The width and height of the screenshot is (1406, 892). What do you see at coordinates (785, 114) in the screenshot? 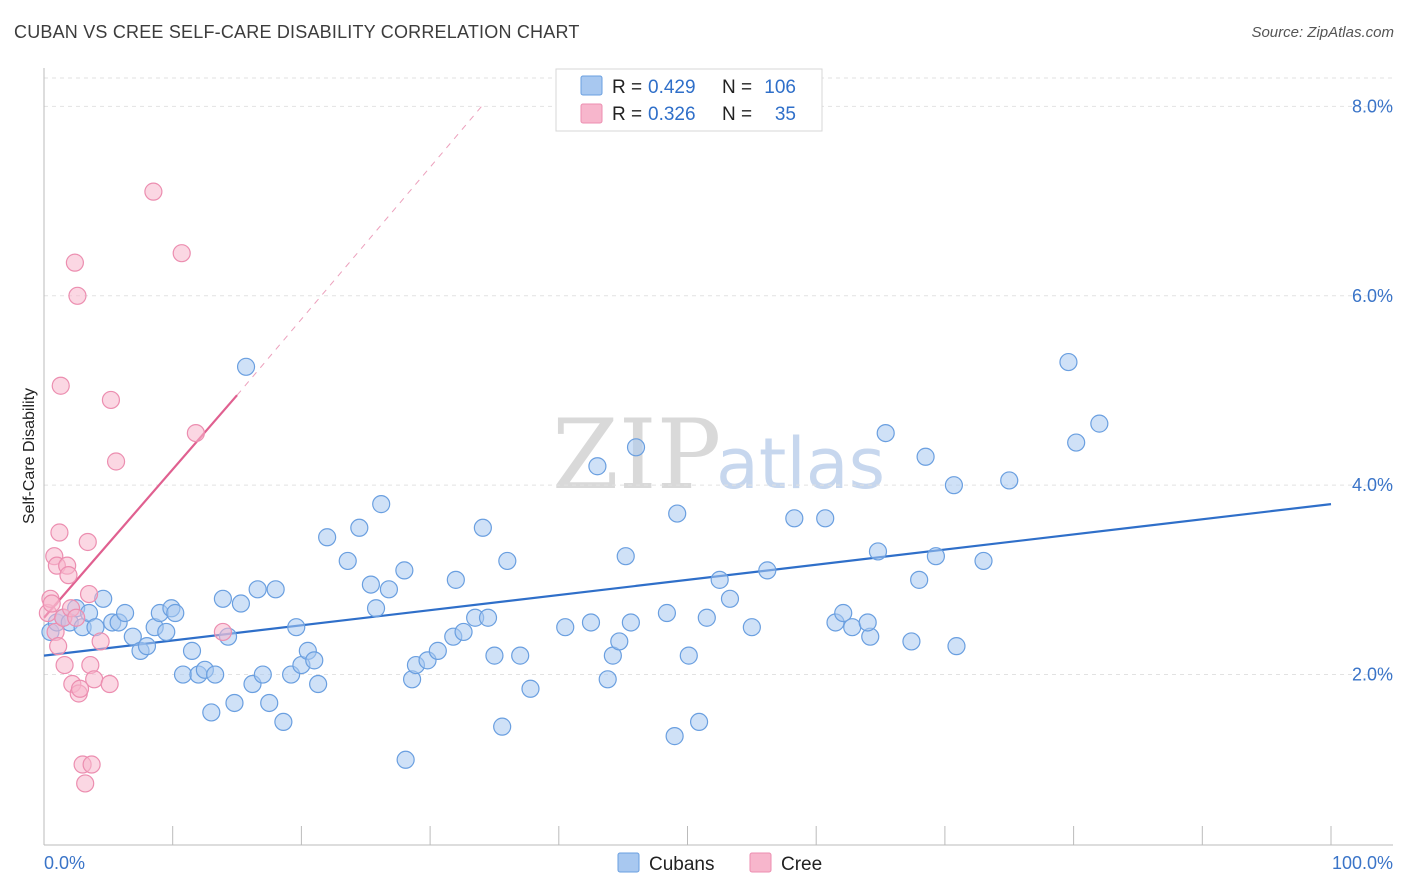
I see `legend-n-value-cree: 35` at bounding box center [785, 114].